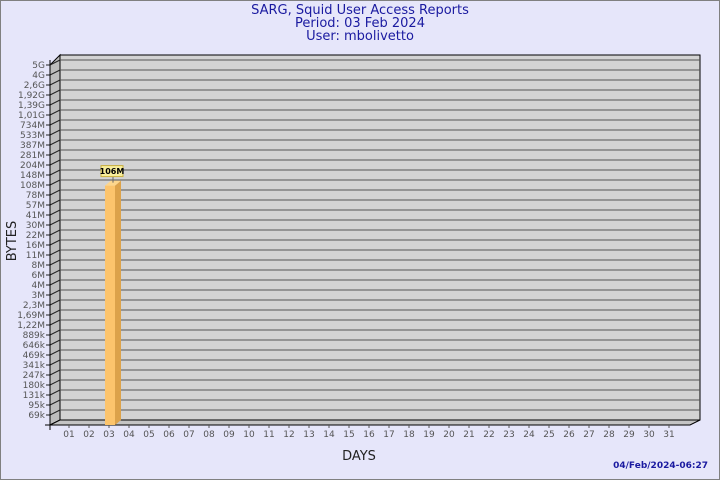 This screenshot has width=720, height=480. What do you see at coordinates (308, 435) in the screenshot?
I see `x-tick-label: 13` at bounding box center [308, 435].